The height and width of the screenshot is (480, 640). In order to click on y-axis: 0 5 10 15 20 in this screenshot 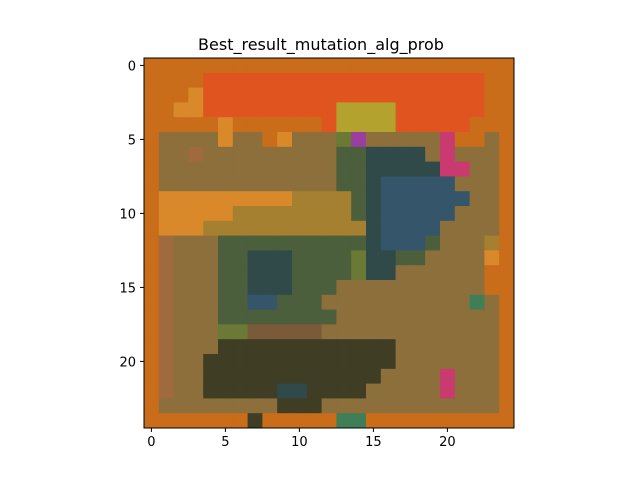, I will do `click(131, 214)`.